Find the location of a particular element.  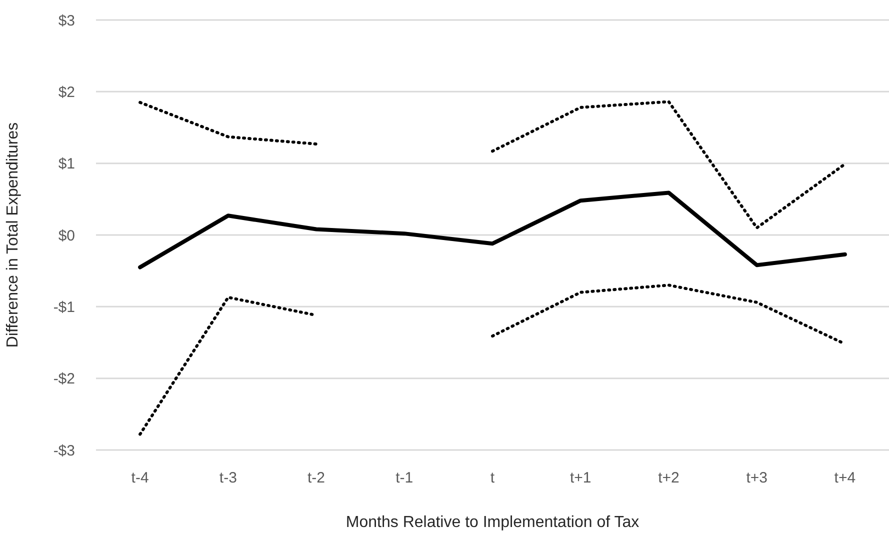

y-tick-label: -$1 is located at coordinates (64, 307).